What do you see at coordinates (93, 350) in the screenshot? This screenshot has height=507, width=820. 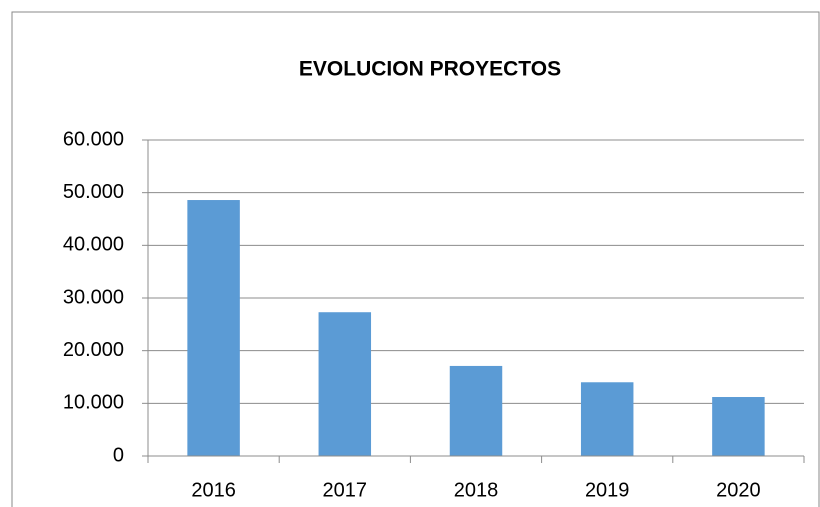 I see `y-tick-label: 20.000` at bounding box center [93, 350].